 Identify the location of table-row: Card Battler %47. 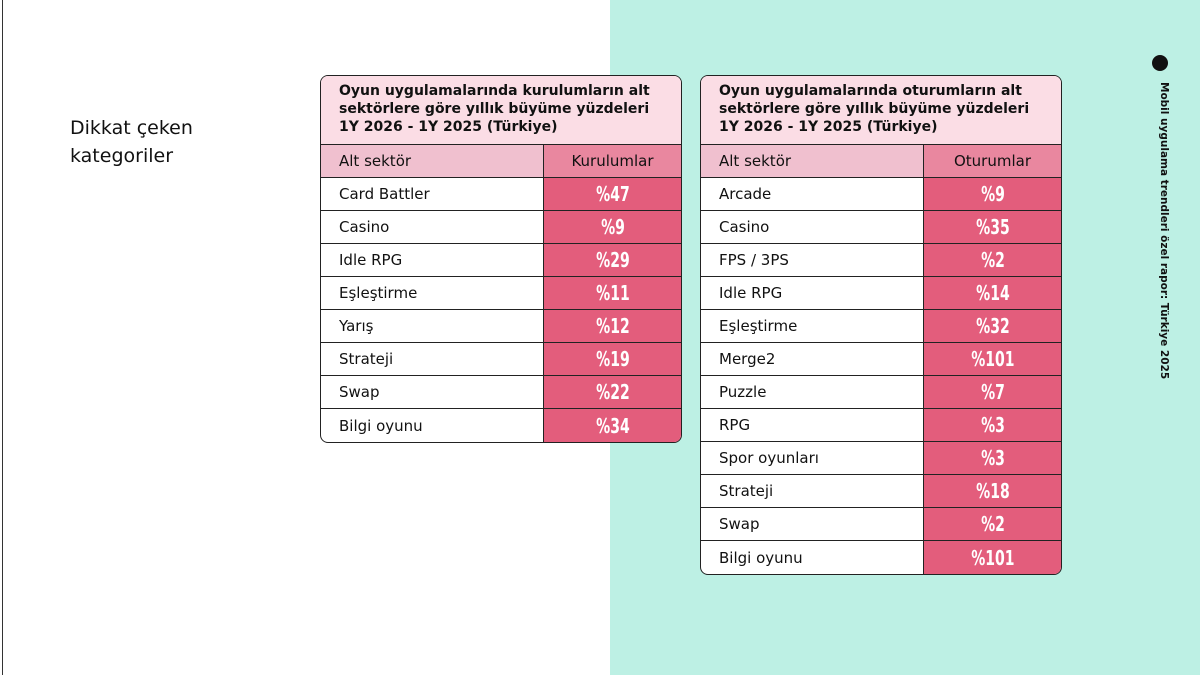
(501, 194).